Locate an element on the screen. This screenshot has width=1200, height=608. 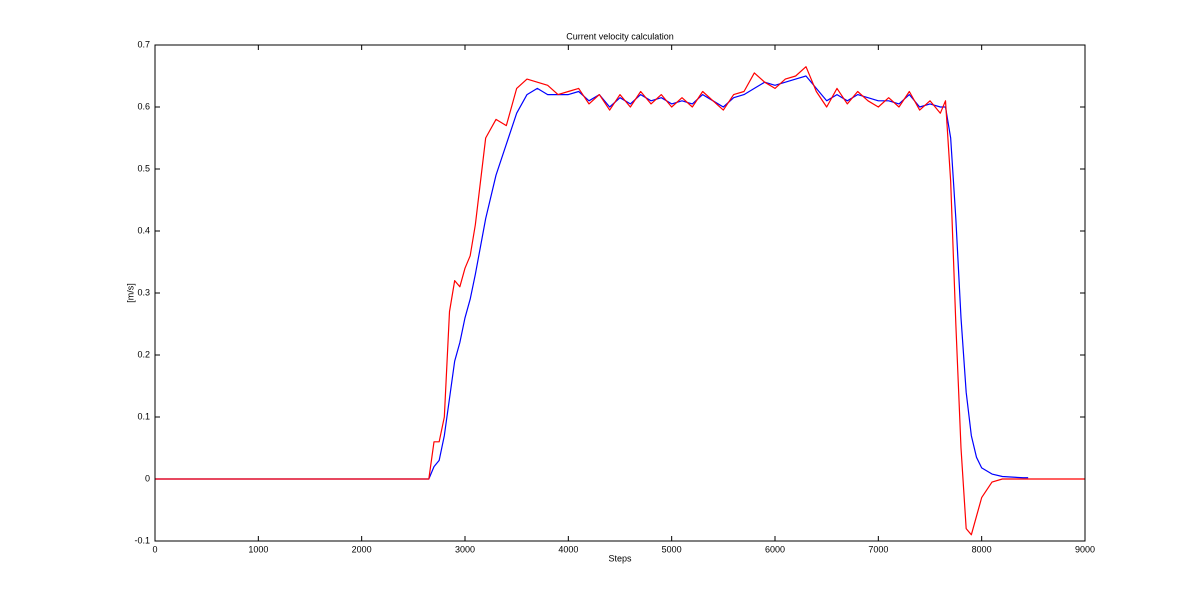
x-tick-label: 2000 is located at coordinates (362, 549).